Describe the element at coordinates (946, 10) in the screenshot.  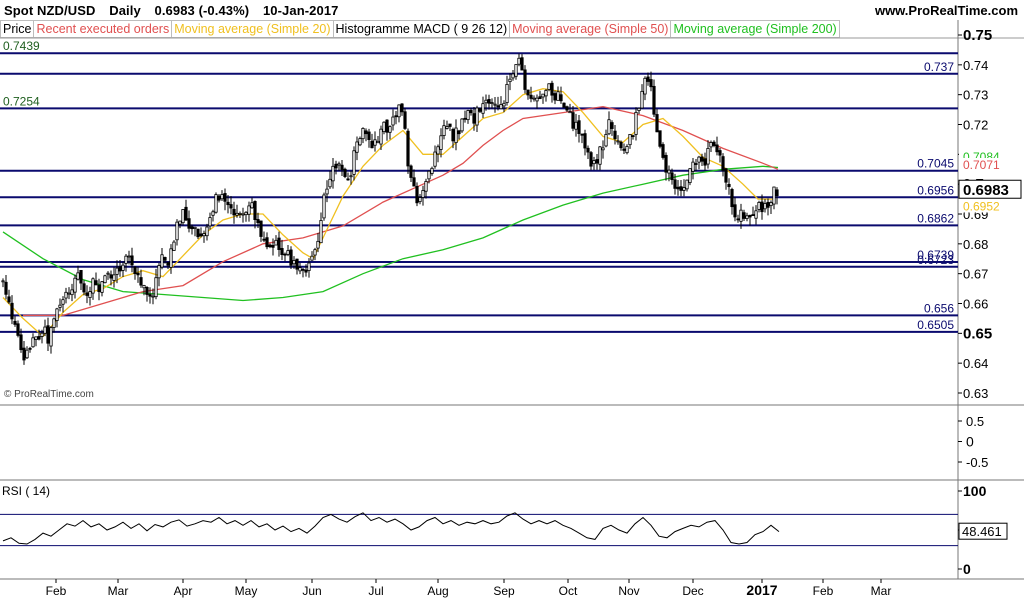
I see `site-url: www.ProRealTime.com` at that location.